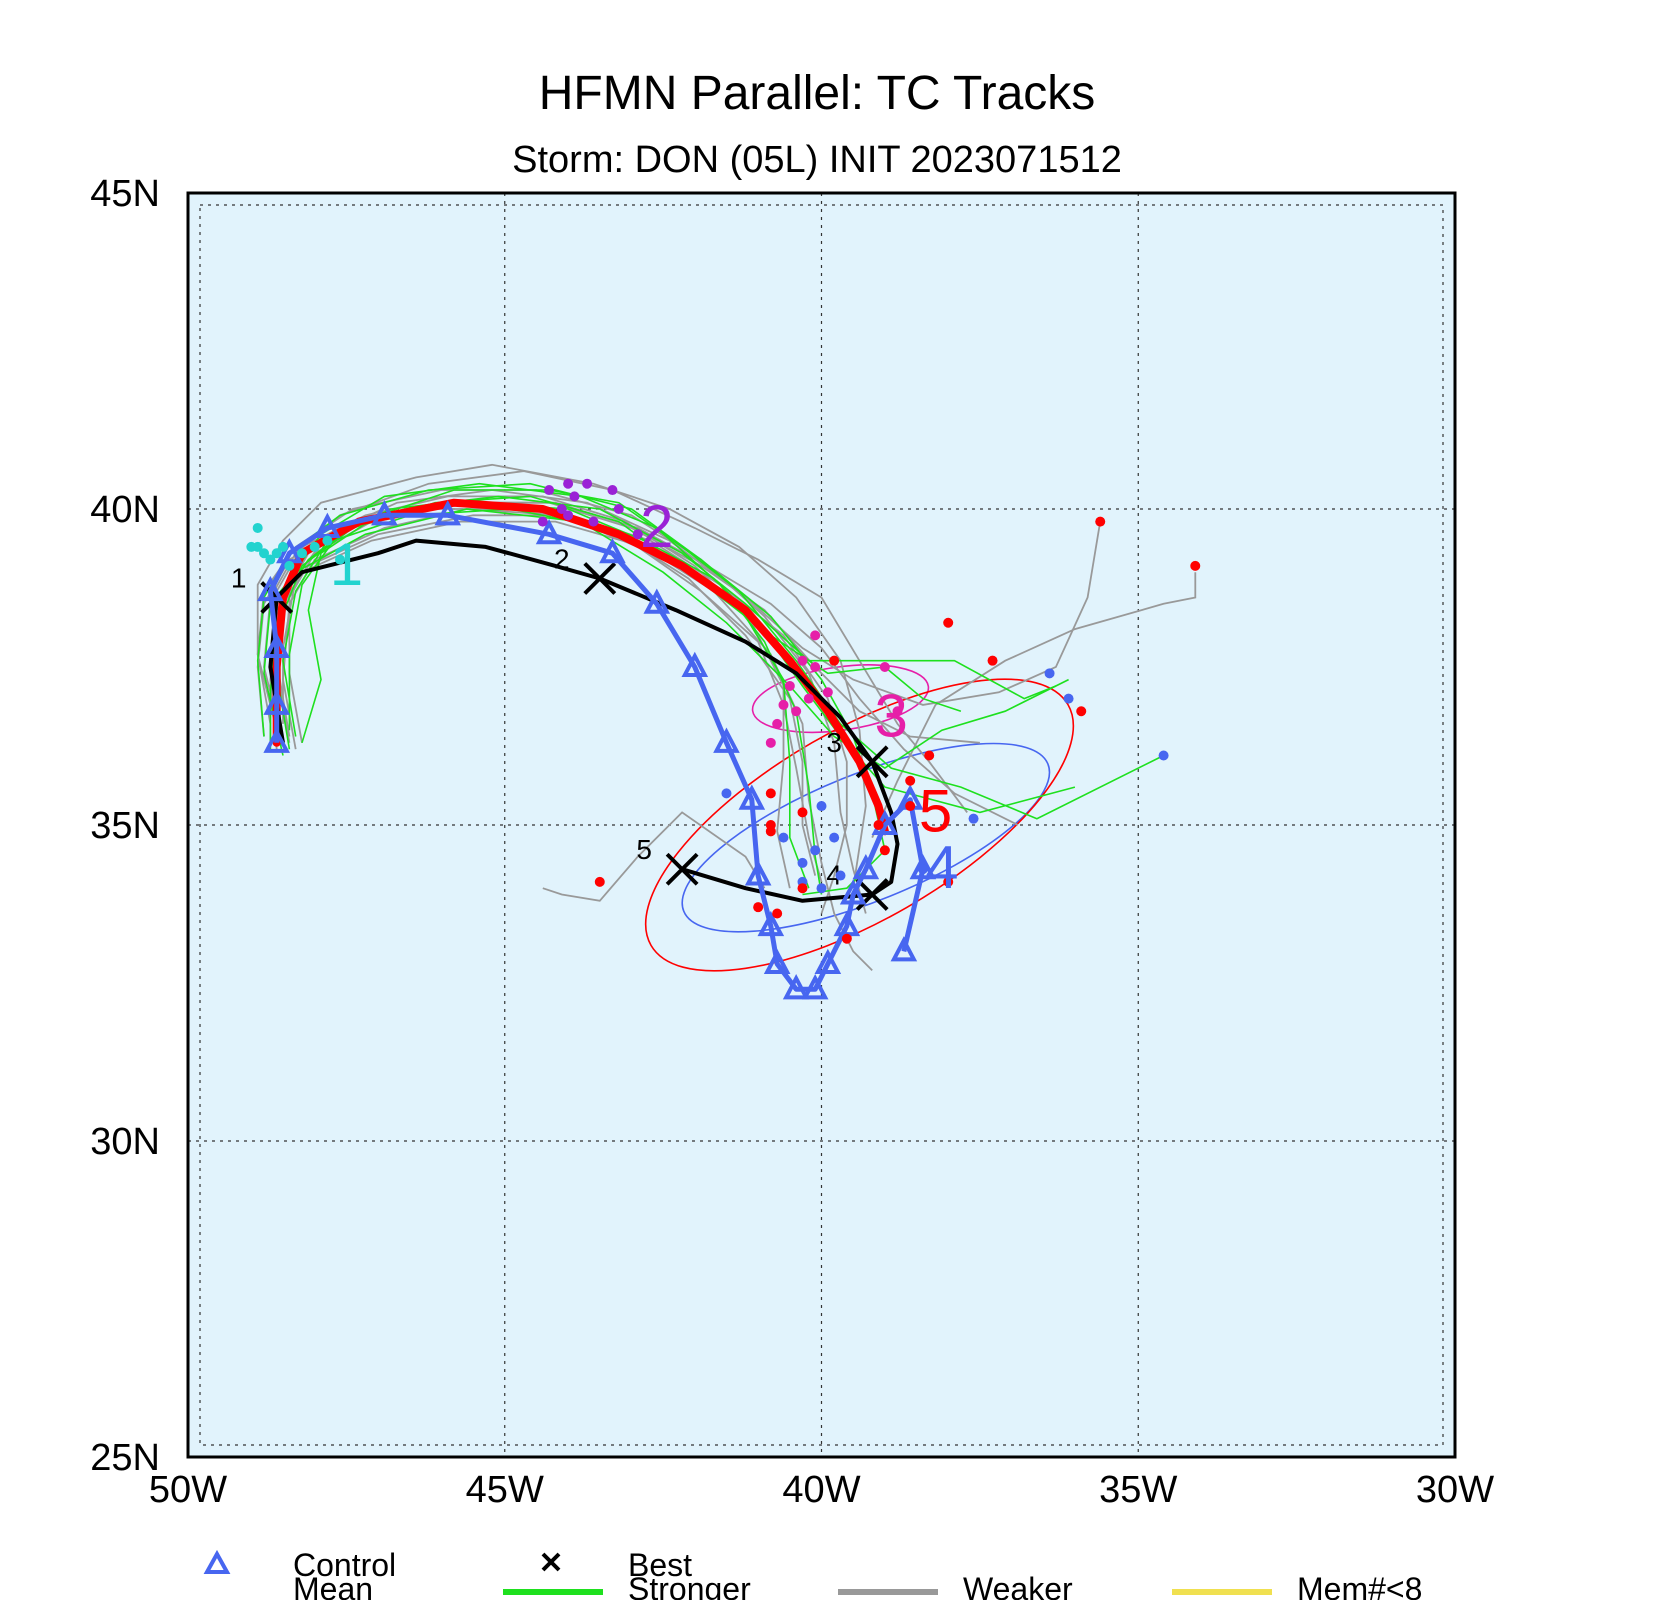  Describe the element at coordinates (834, 875) in the screenshot. I see `best-track-day-label: 4` at that location.